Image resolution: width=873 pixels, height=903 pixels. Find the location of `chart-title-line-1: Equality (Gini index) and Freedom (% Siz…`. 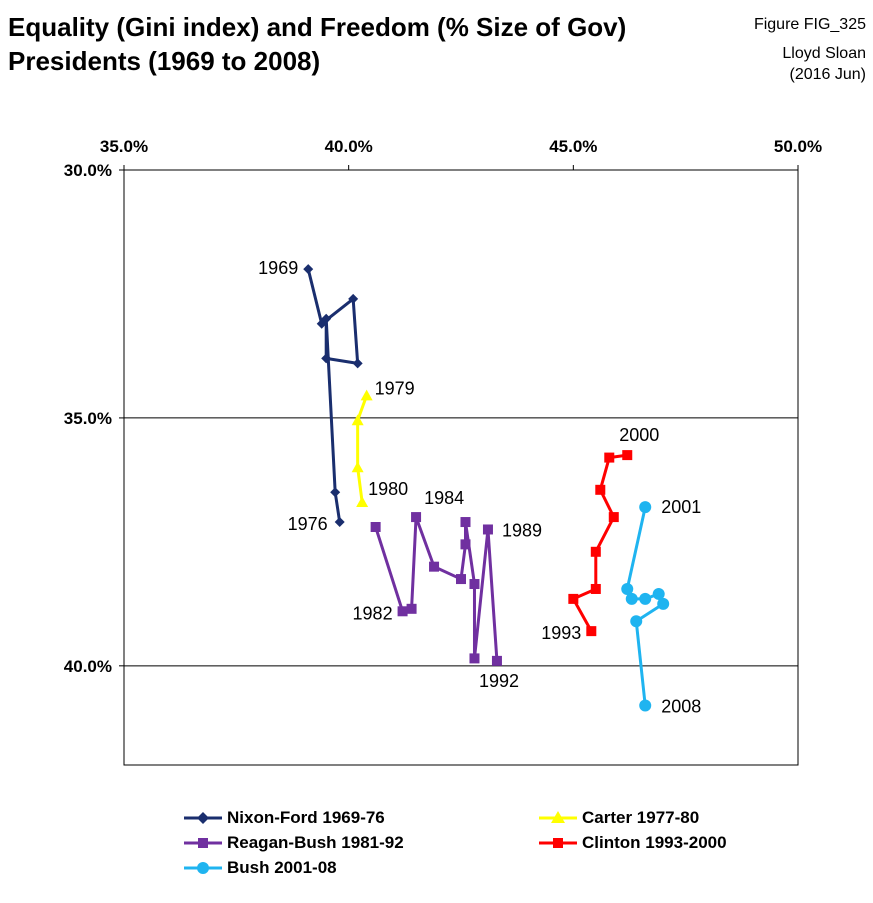

chart-title-line-1: Equality (Gini index) and Freedom (% Siz… is located at coordinates (317, 27).